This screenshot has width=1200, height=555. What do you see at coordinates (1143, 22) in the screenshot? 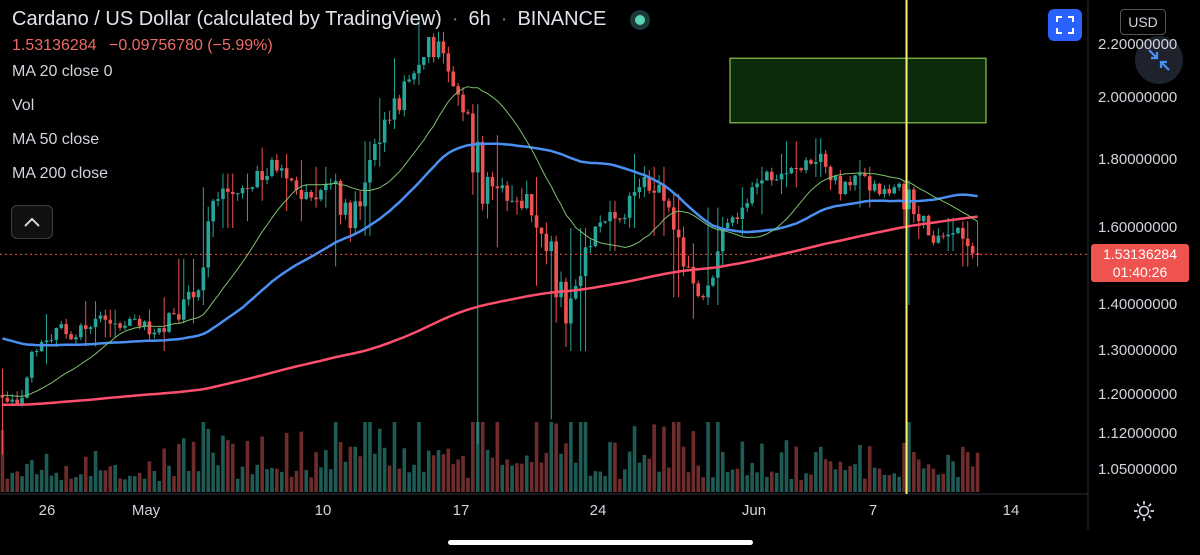
I see `currency-button: USD` at bounding box center [1143, 22].